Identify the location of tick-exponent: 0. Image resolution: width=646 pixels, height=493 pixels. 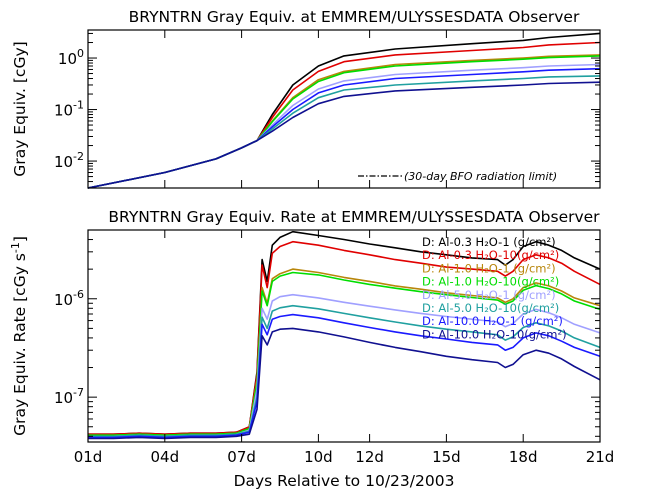
(80, 53).